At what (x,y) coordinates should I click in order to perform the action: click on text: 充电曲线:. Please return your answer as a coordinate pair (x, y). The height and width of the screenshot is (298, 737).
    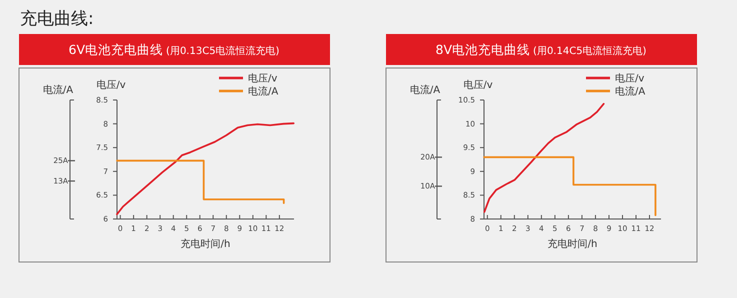
    Looking at the image, I should click on (57, 19).